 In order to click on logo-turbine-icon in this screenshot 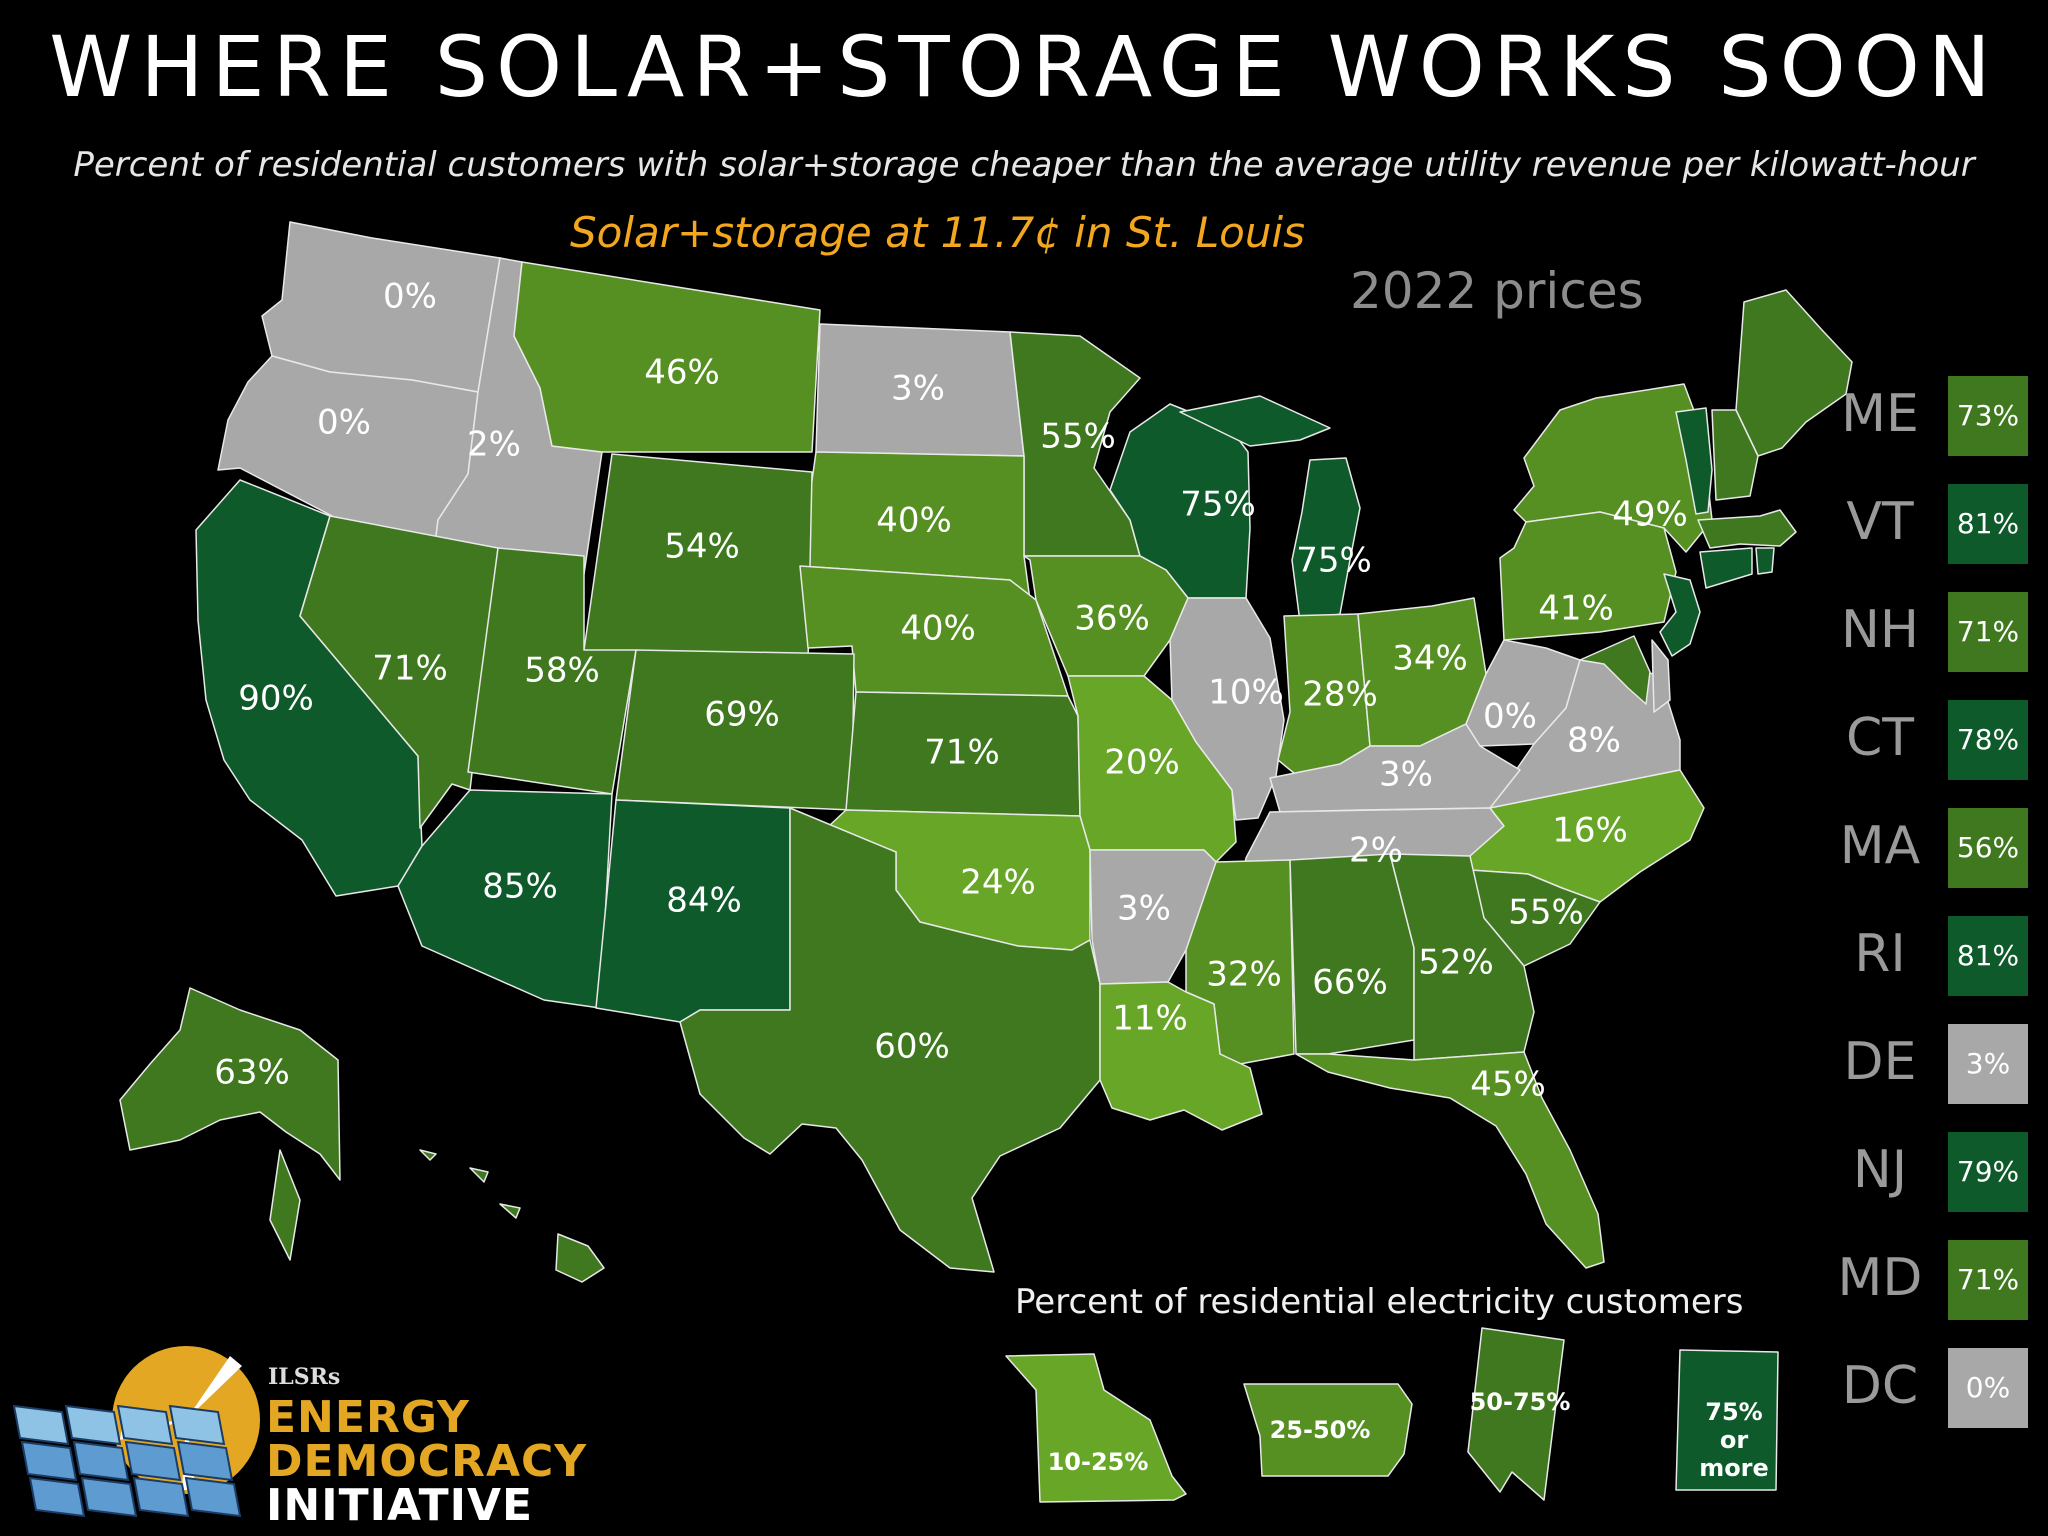, I will do `click(181, 1423)`.